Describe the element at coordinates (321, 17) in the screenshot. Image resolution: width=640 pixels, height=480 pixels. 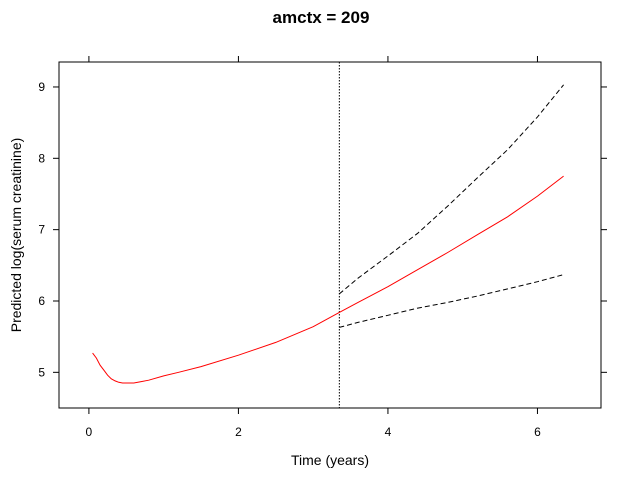
I see `chart-title: amctx = 209` at that location.